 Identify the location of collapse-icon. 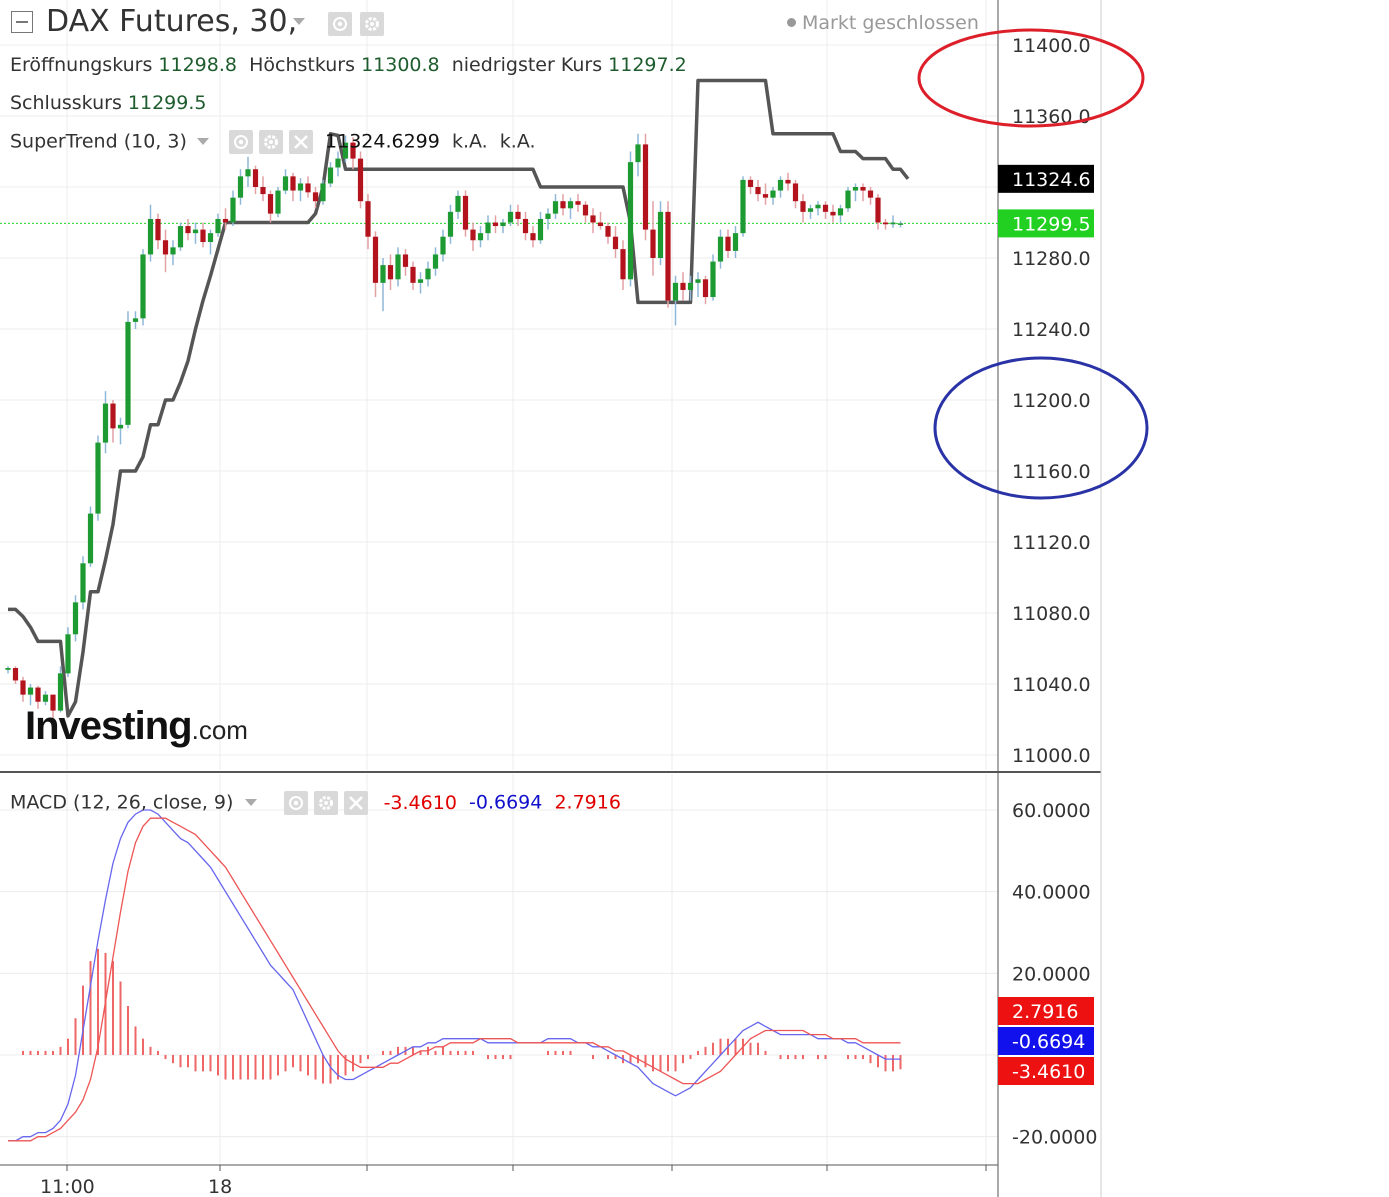
(22, 22).